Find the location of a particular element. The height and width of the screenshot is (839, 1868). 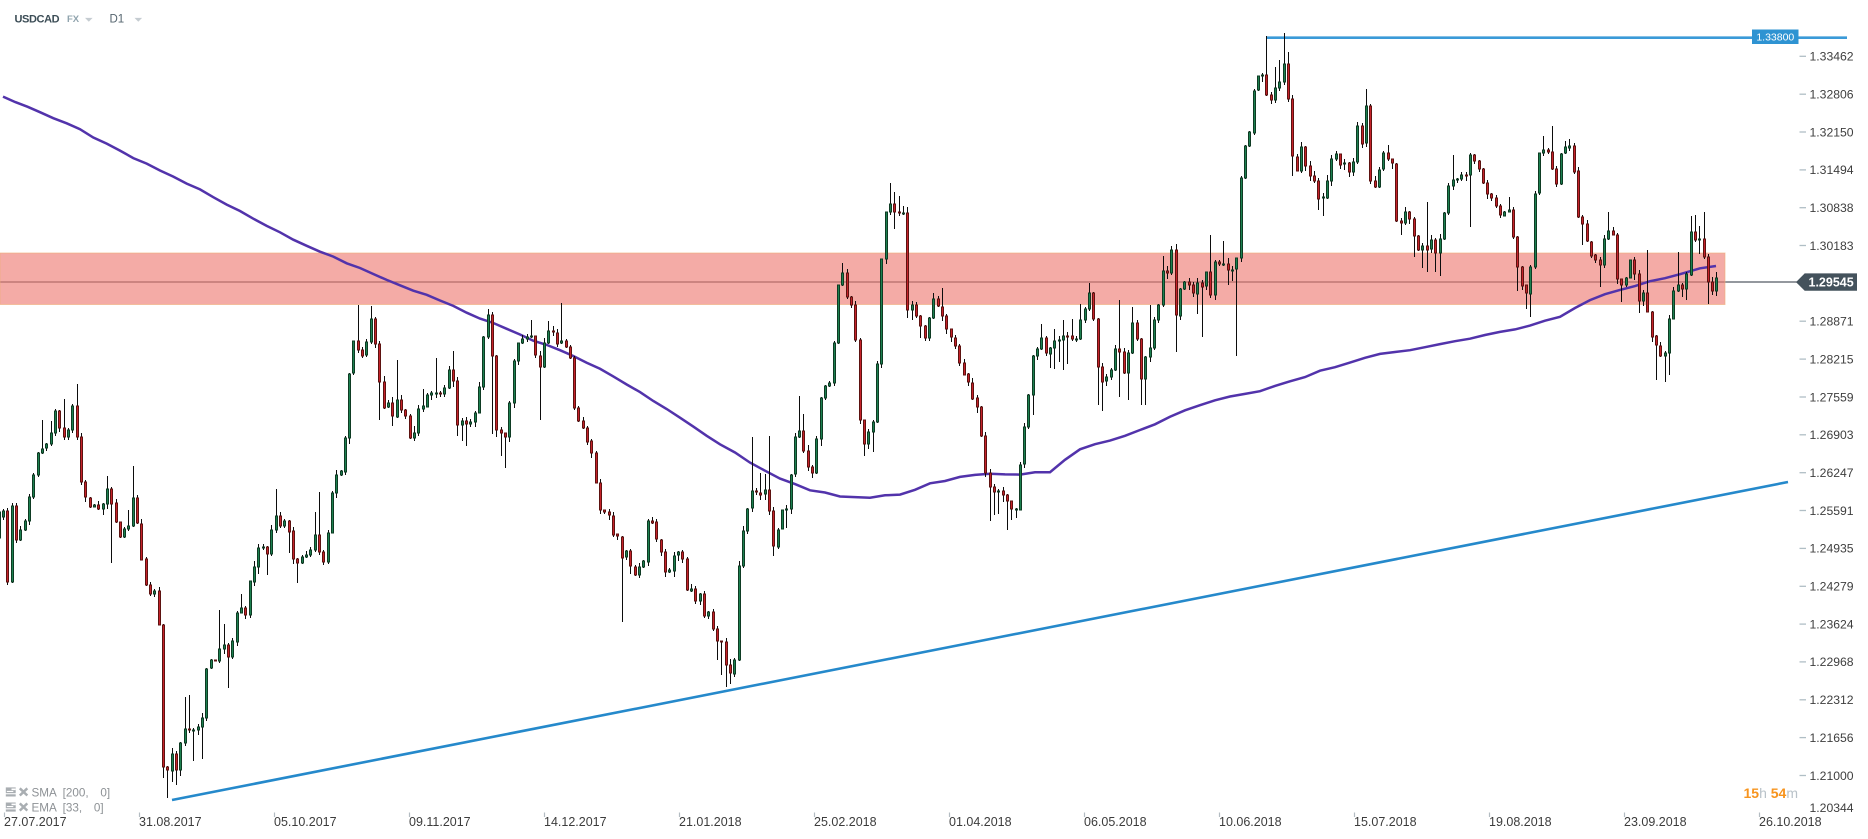

svg-text: 31.08.2017 is located at coordinates (170, 822).